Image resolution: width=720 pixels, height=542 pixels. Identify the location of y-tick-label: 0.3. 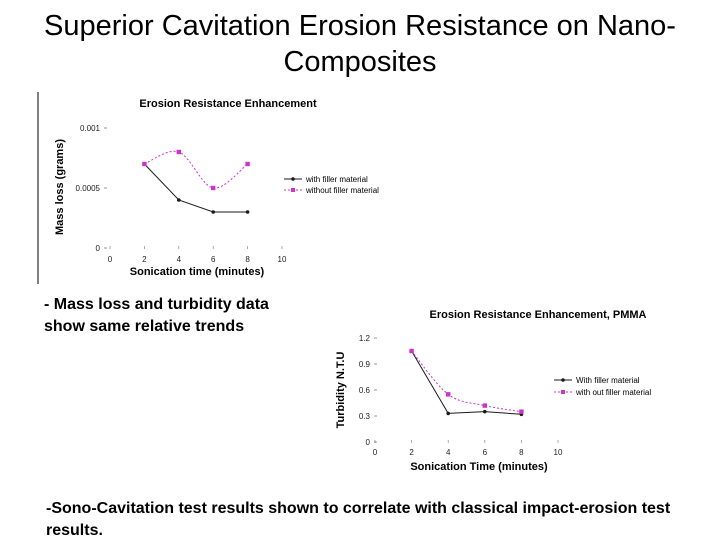
(365, 416).